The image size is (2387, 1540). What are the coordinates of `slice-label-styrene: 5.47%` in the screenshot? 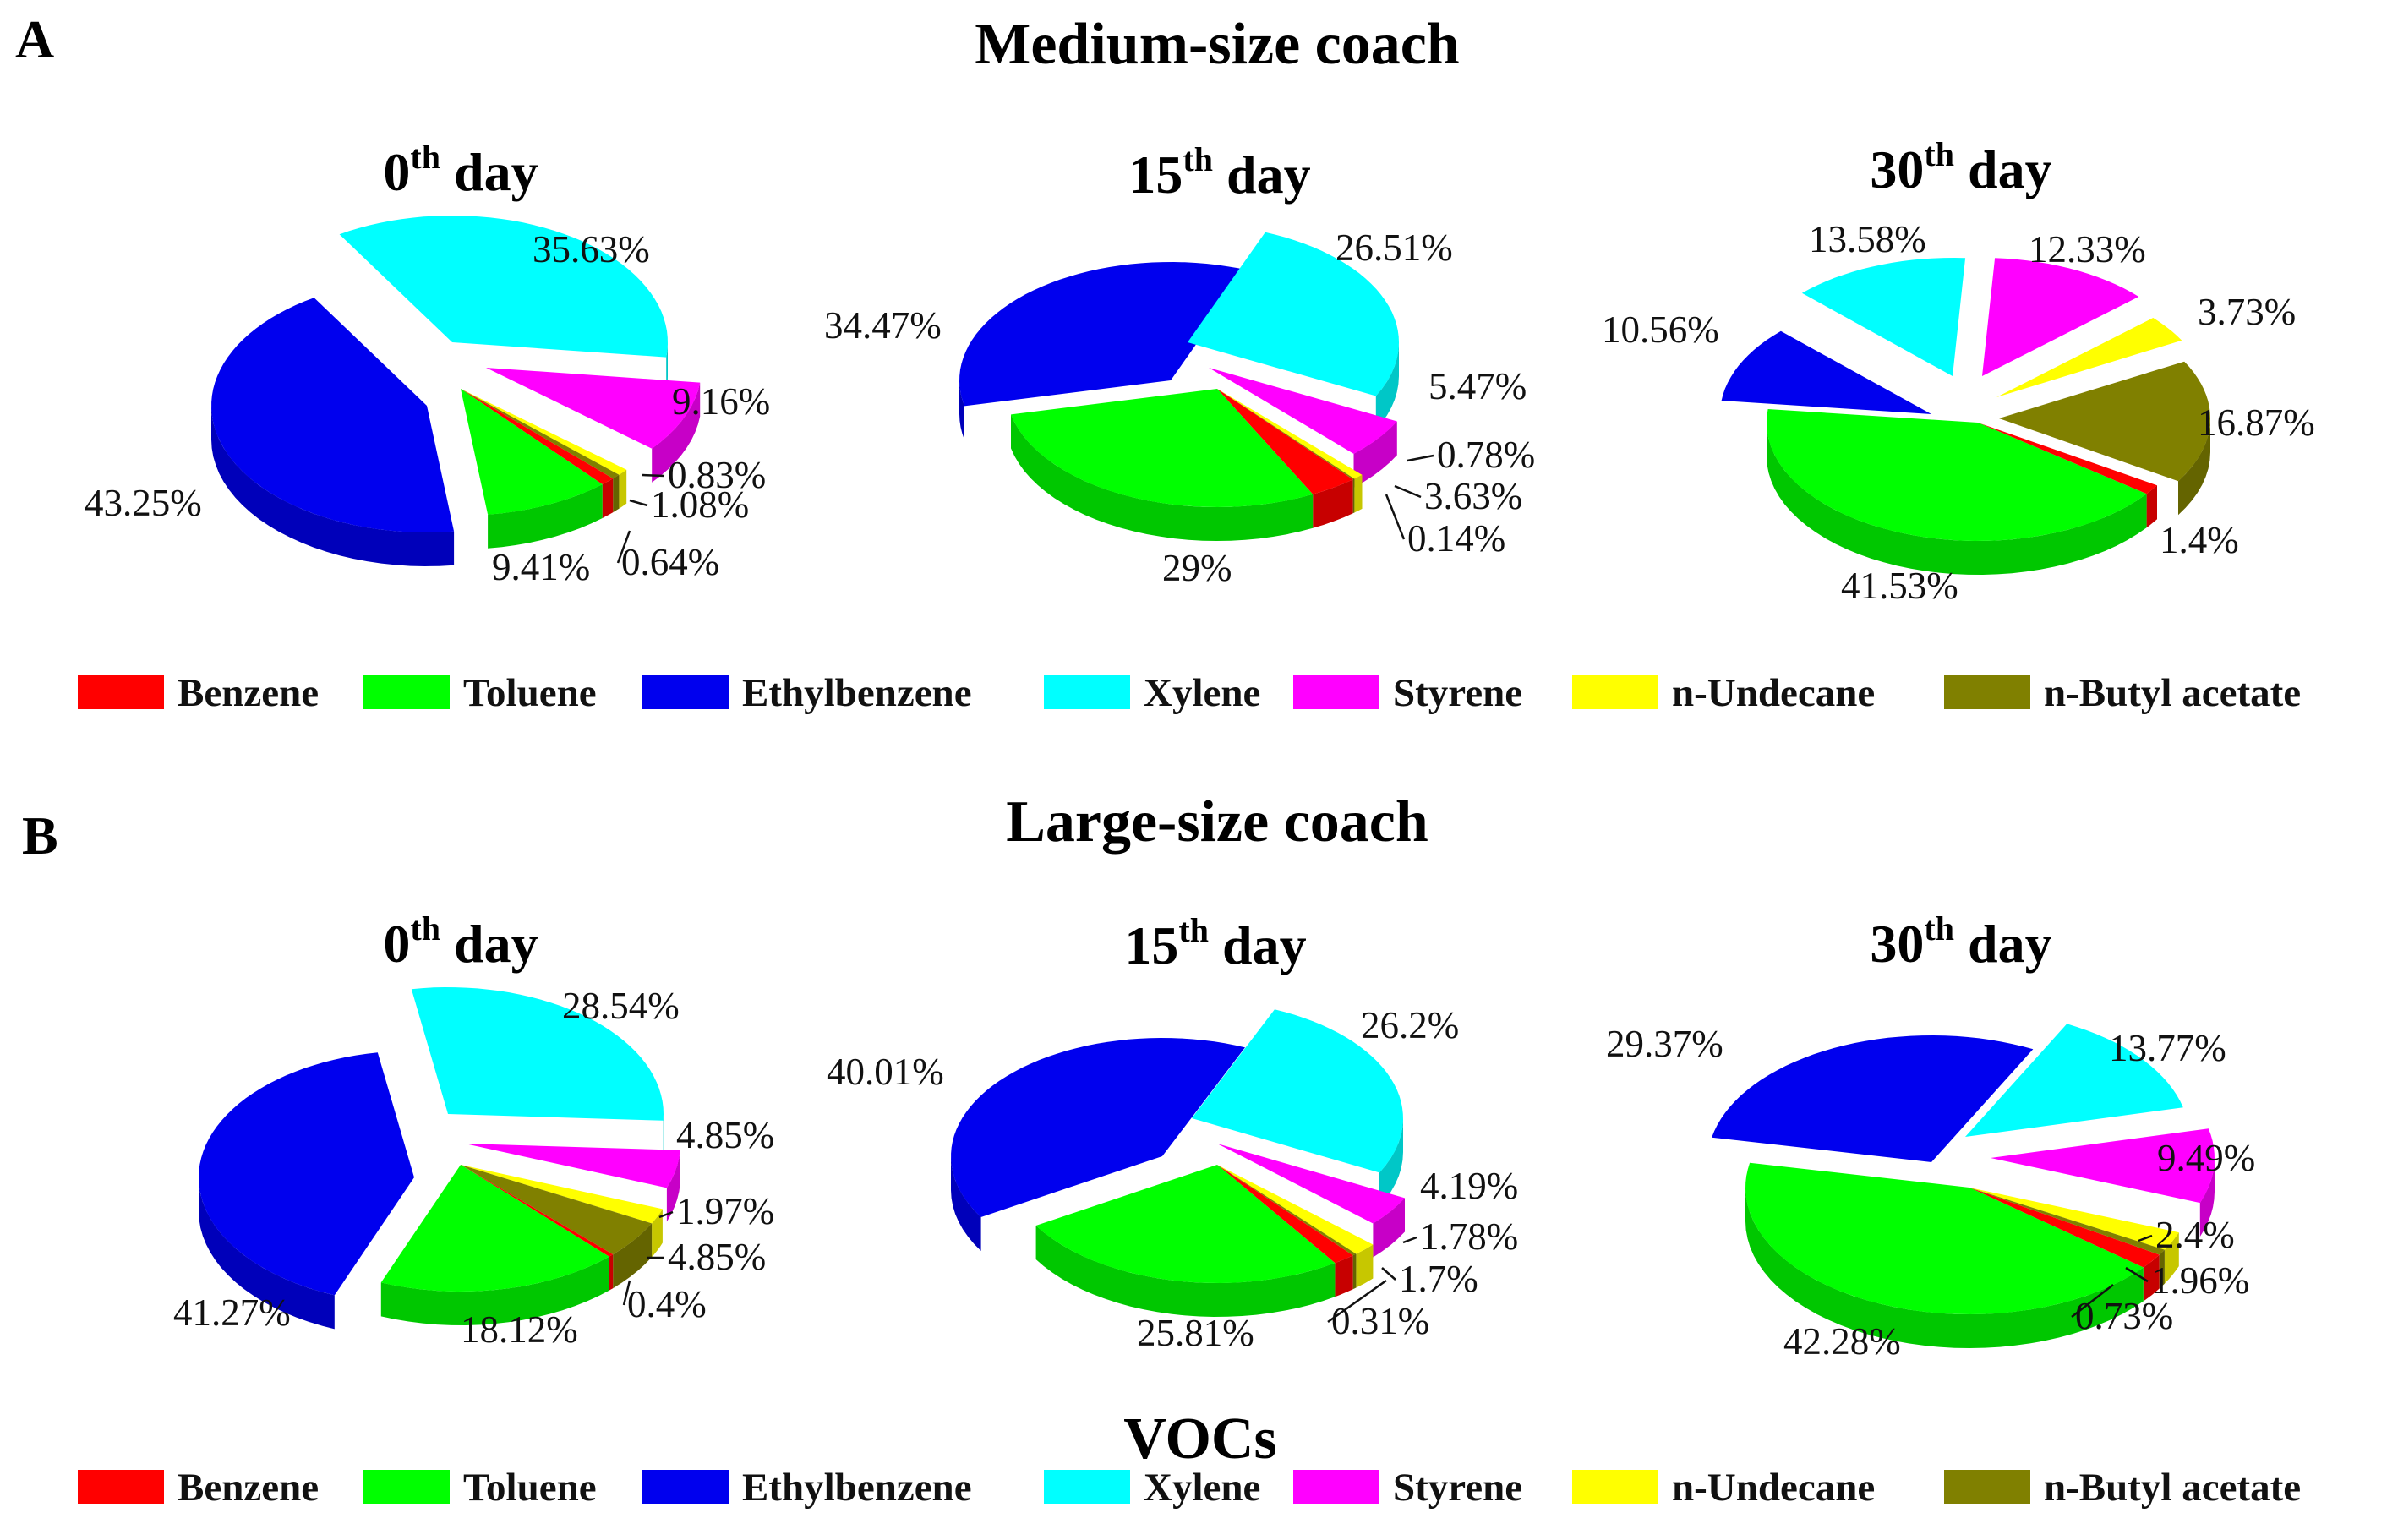 It's located at (1477, 386).